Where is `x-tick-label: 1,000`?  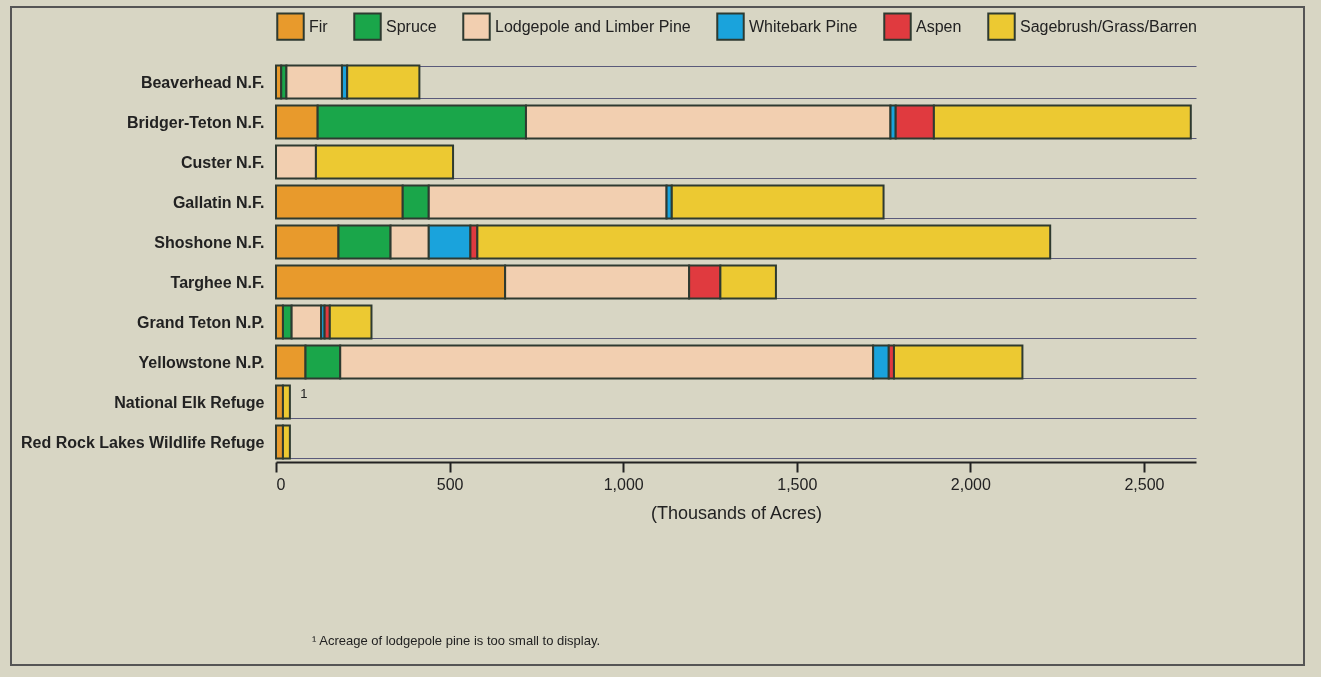
x-tick-label: 1,000 is located at coordinates (623, 484).